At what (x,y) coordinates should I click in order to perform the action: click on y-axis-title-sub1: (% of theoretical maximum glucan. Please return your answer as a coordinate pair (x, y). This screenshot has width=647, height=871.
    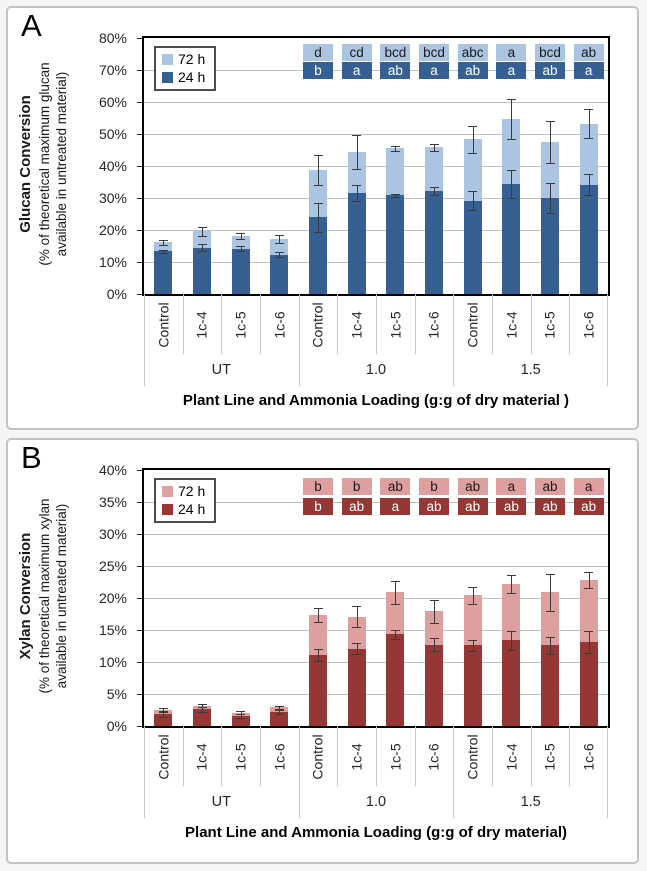
    Looking at the image, I should click on (44, 164).